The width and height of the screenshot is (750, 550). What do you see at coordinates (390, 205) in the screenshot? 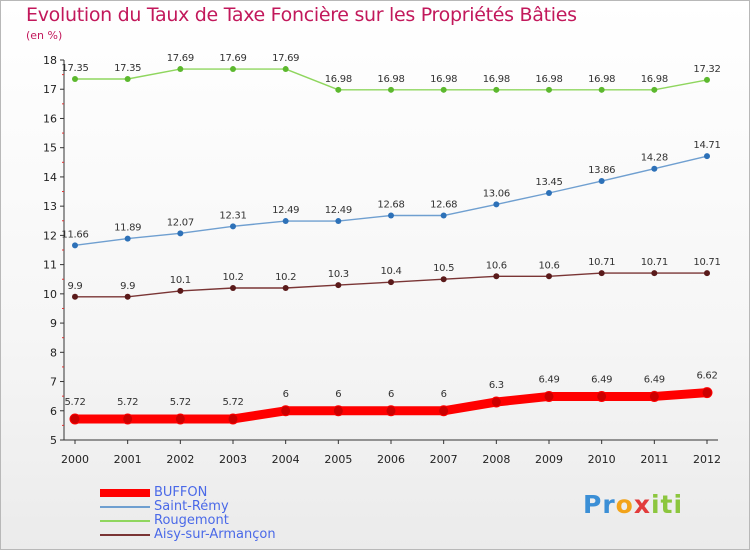
I see `data-label: 12.68` at bounding box center [390, 205].